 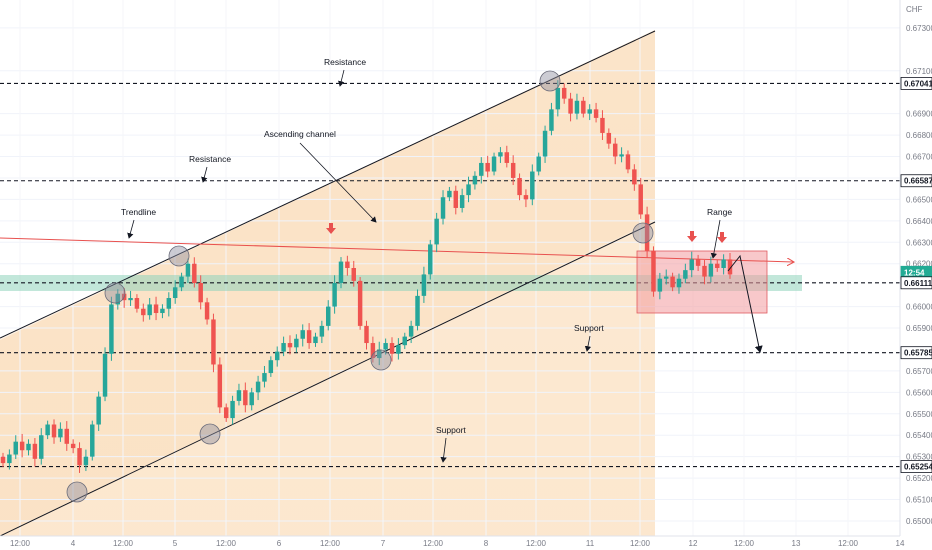 I want to click on price-badge-label: 0.65254, so click(x=918, y=467).